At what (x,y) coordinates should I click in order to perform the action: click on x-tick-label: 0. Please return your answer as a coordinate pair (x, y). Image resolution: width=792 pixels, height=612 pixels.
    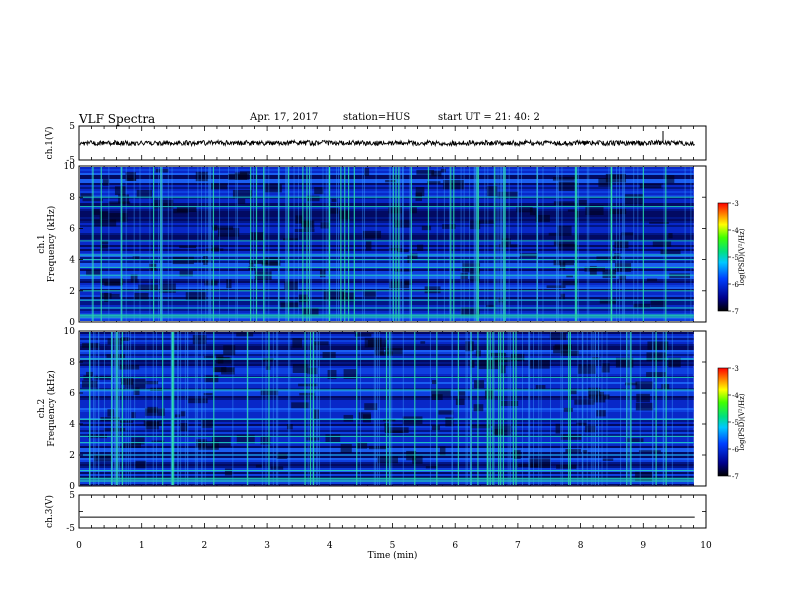
    Looking at the image, I should click on (79, 546).